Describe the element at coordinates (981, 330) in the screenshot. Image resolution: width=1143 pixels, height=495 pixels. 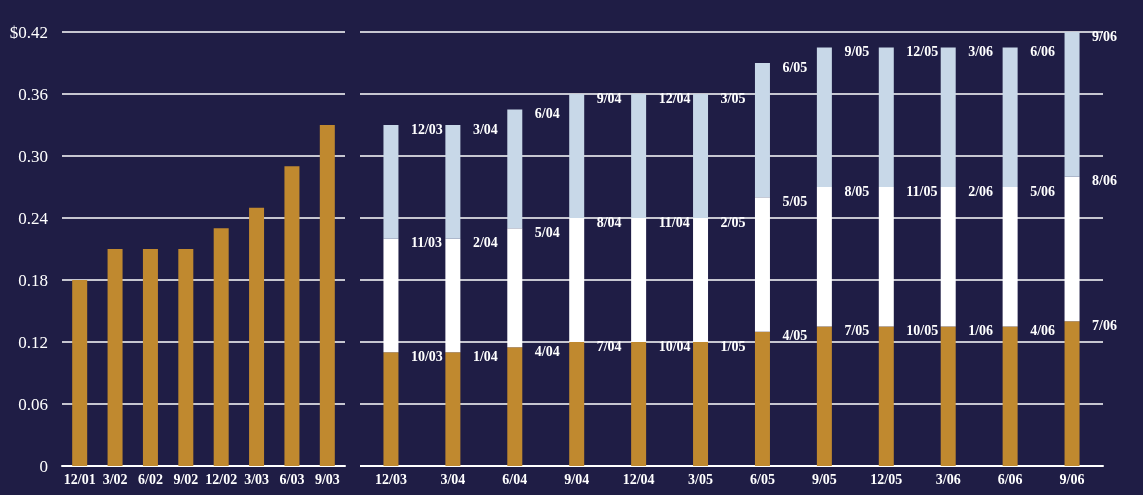
I see `annotation: 1/06` at that location.